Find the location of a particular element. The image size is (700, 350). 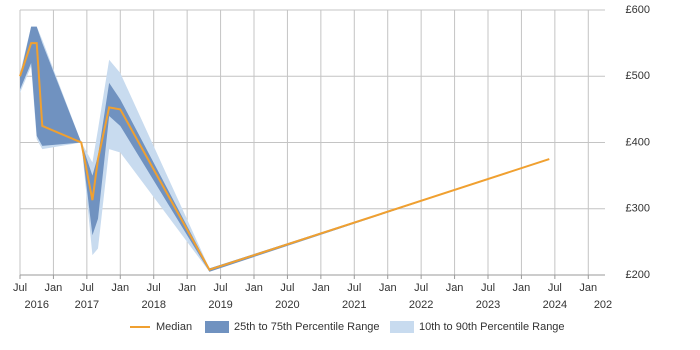

y-tick-label: £300 is located at coordinates (638, 209).